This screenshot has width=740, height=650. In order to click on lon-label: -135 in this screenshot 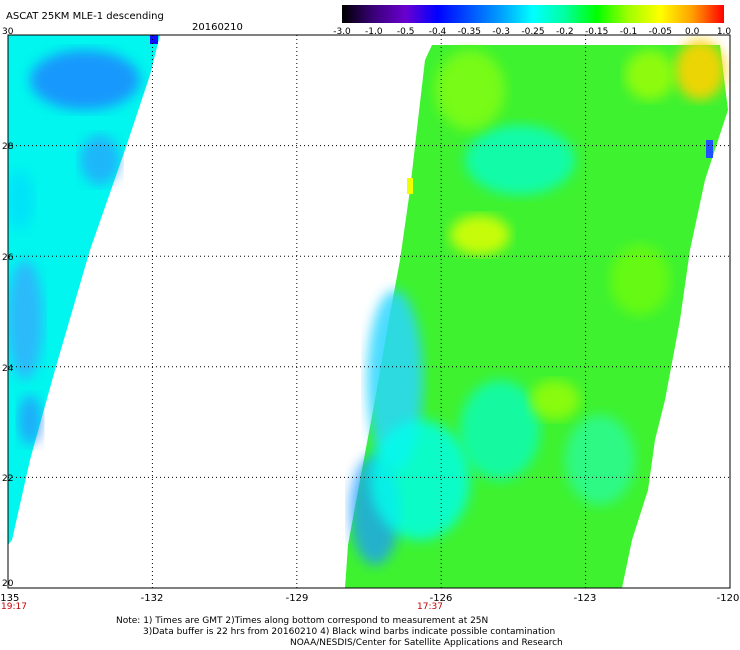, I will do `click(10, 598)`.